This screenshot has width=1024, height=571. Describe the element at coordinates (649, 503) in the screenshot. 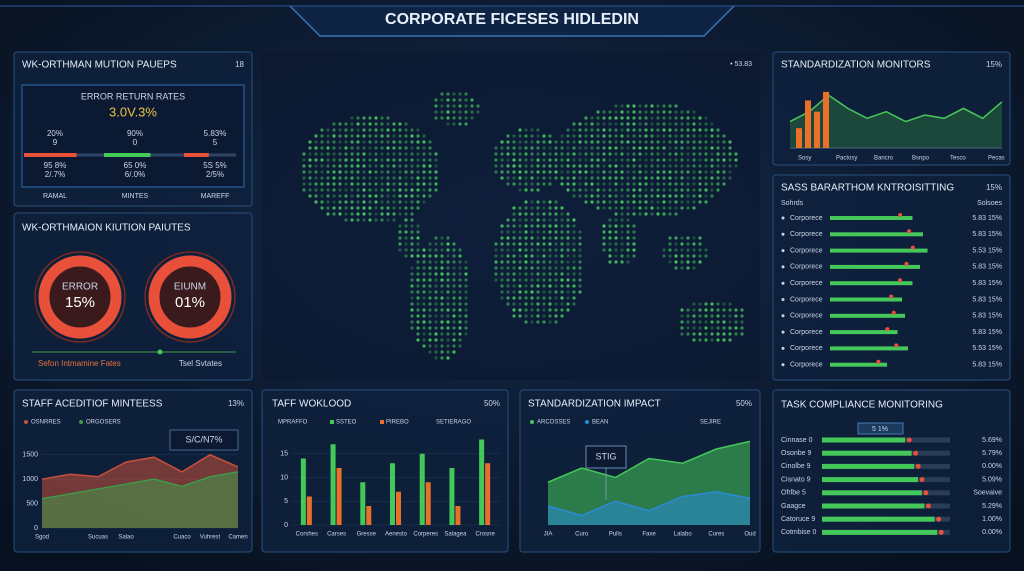

I see `series-line` at that location.